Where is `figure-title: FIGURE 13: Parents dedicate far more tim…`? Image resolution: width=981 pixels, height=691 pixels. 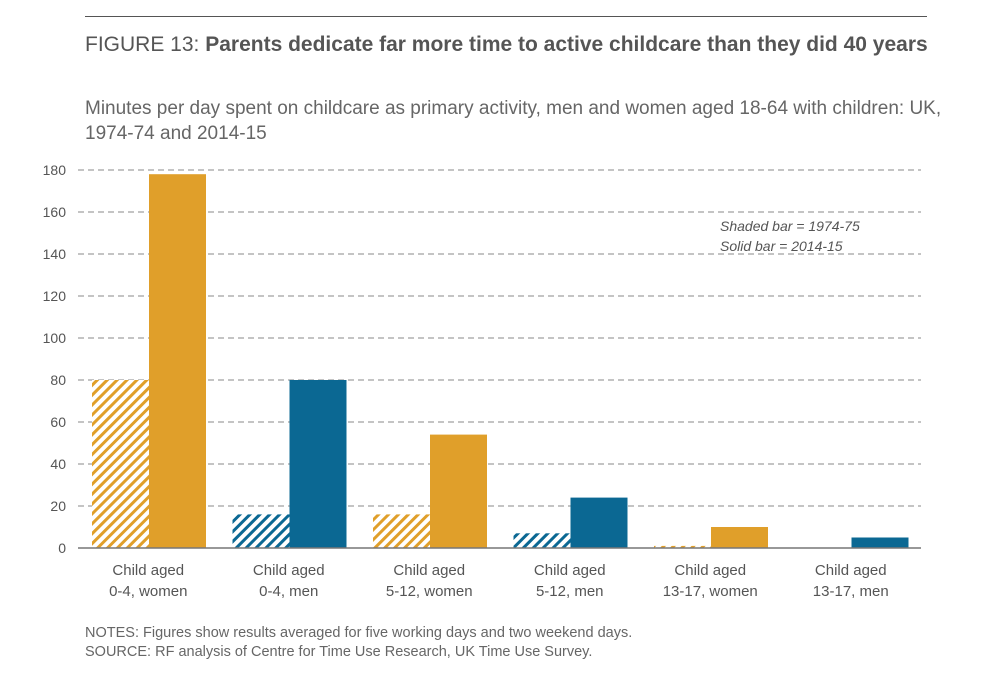
figure-title: FIGURE 13: Parents dedicate far more tim… is located at coordinates (515, 45).